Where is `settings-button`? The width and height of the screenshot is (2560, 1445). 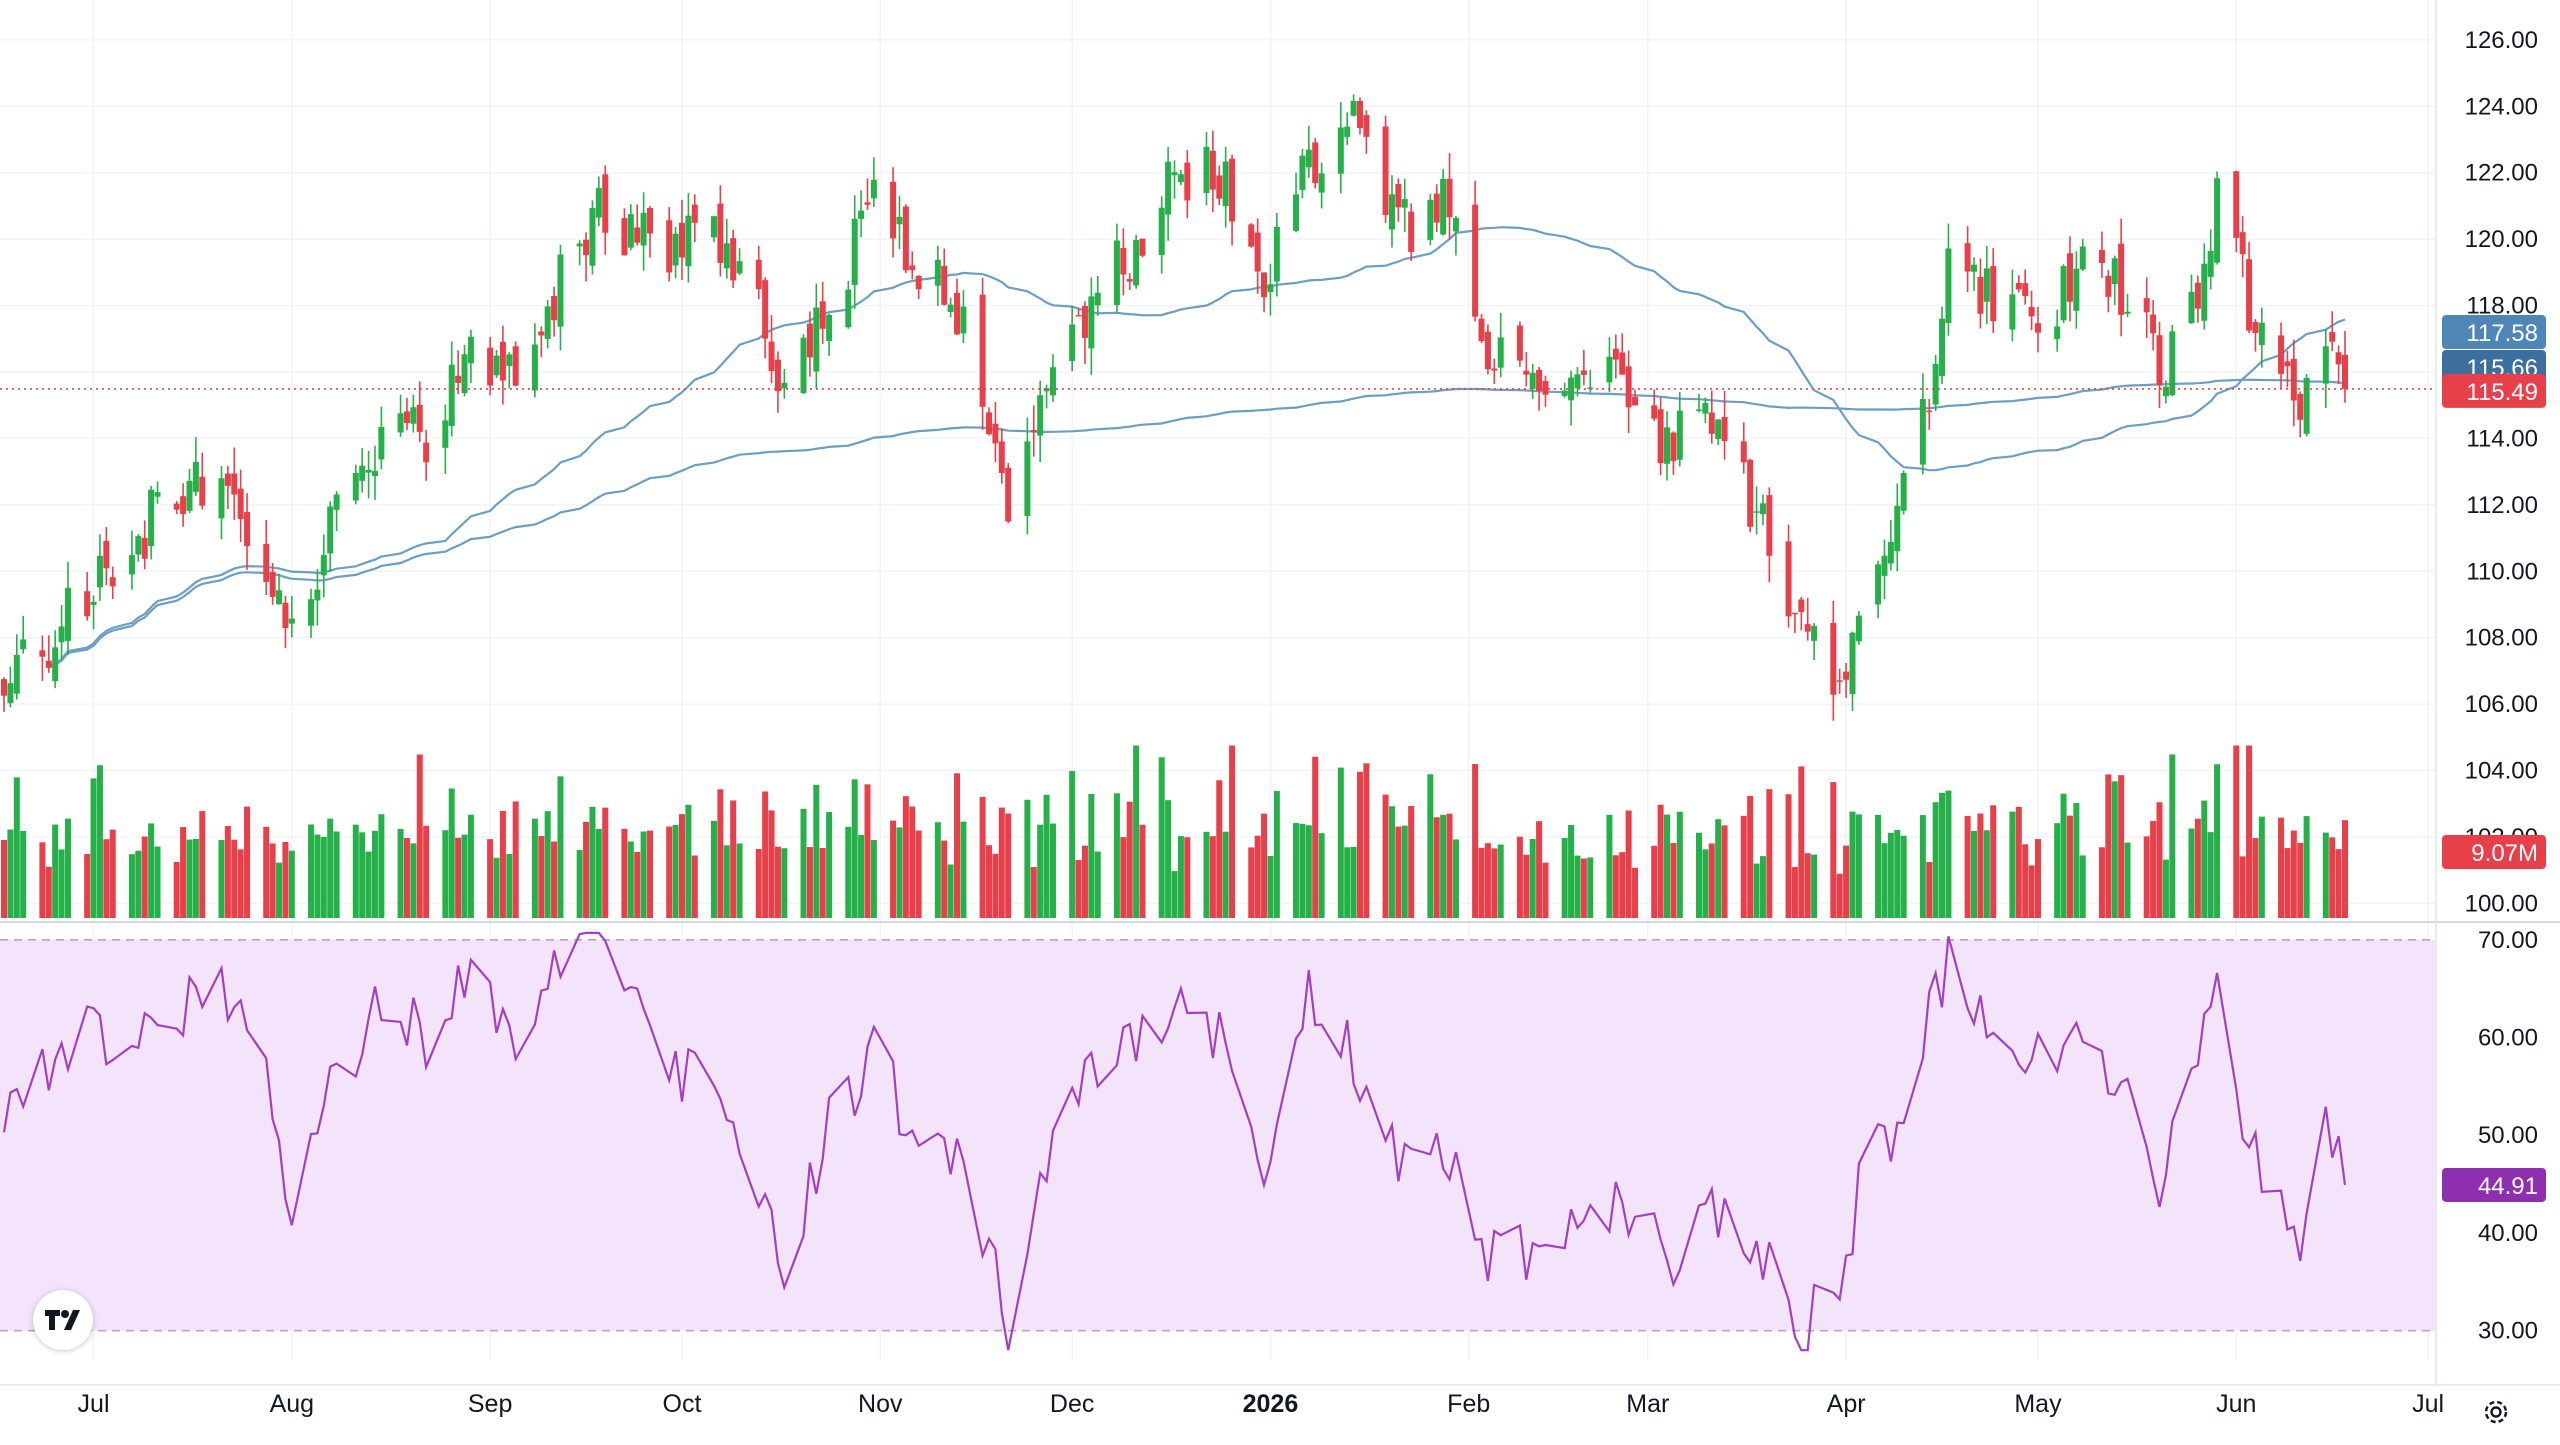
settings-button is located at coordinates (2496, 1412).